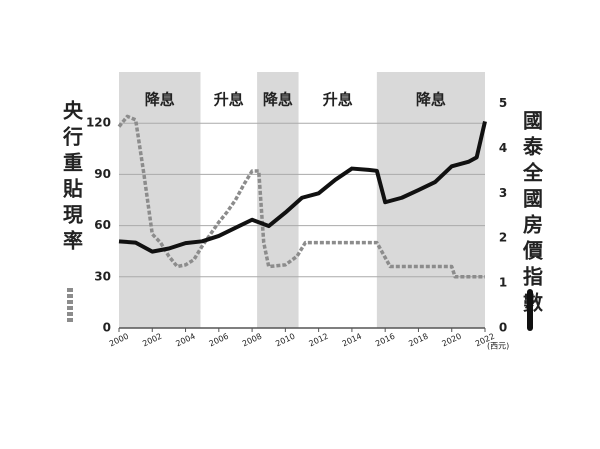 This screenshot has height=449, width=600. Describe the element at coordinates (503, 328) in the screenshot. I see `y2-tick-label: 0` at that location.